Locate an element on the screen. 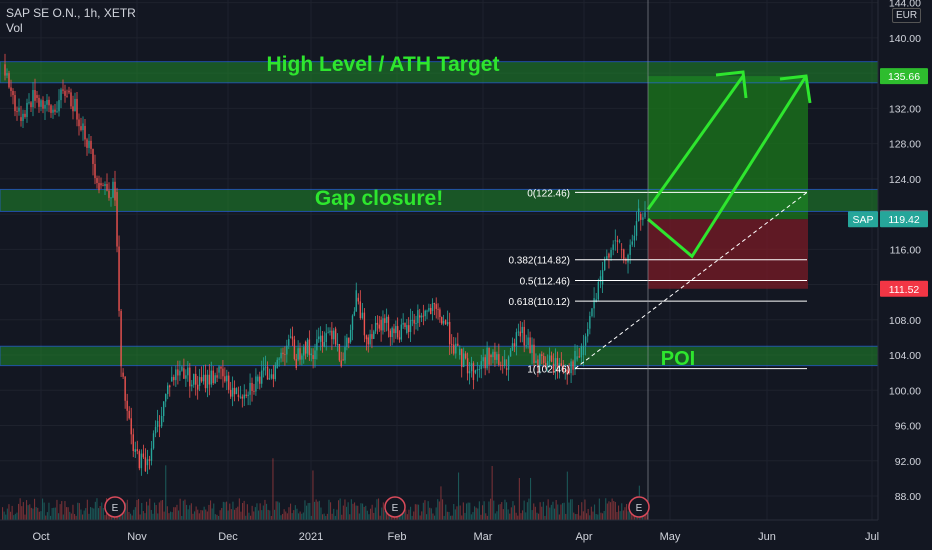  price-label-bg is located at coordinates (904, 288).